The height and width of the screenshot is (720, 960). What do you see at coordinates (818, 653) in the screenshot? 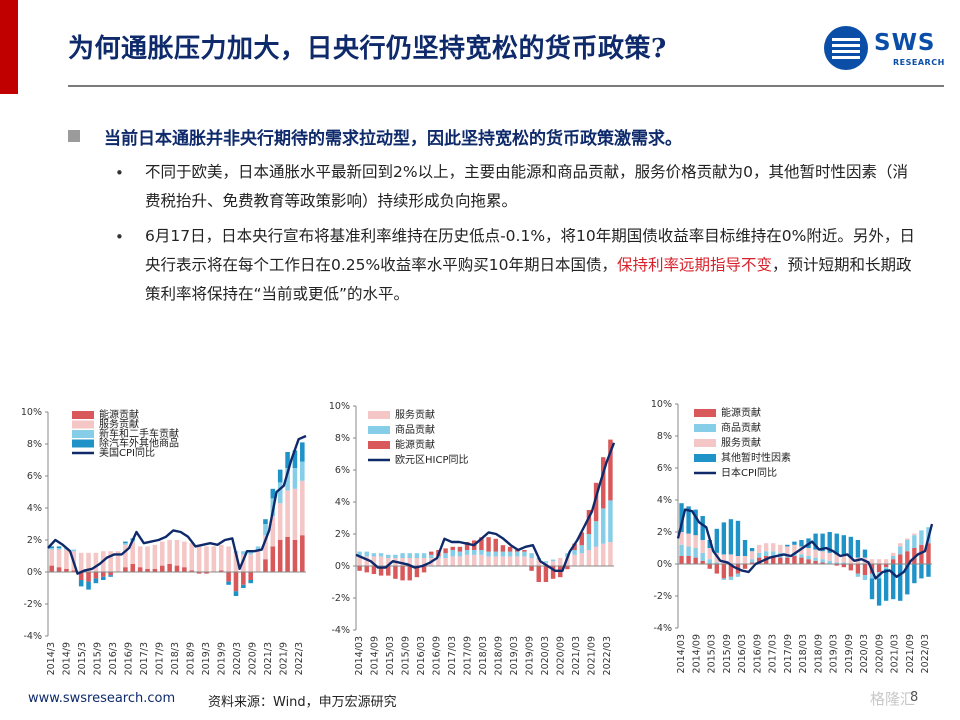
I see `x-tick-label: 2018/09` at bounding box center [818, 653].